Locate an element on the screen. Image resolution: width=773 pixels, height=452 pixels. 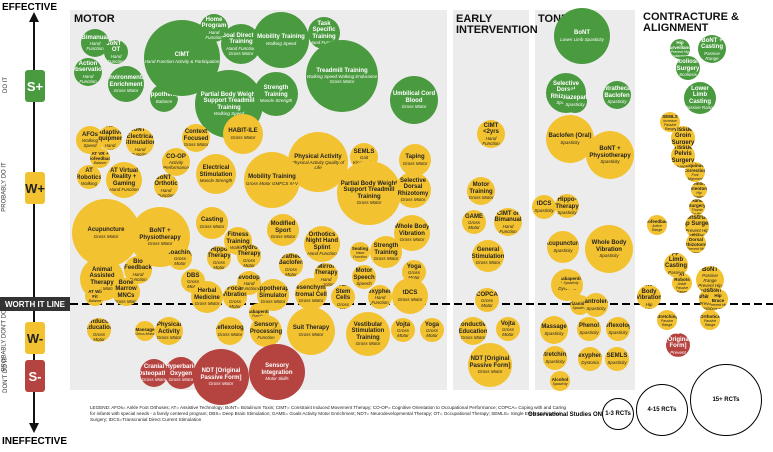
contracture-bubble: BoNT + Casting Passive Range is located at coordinates (712, 49).